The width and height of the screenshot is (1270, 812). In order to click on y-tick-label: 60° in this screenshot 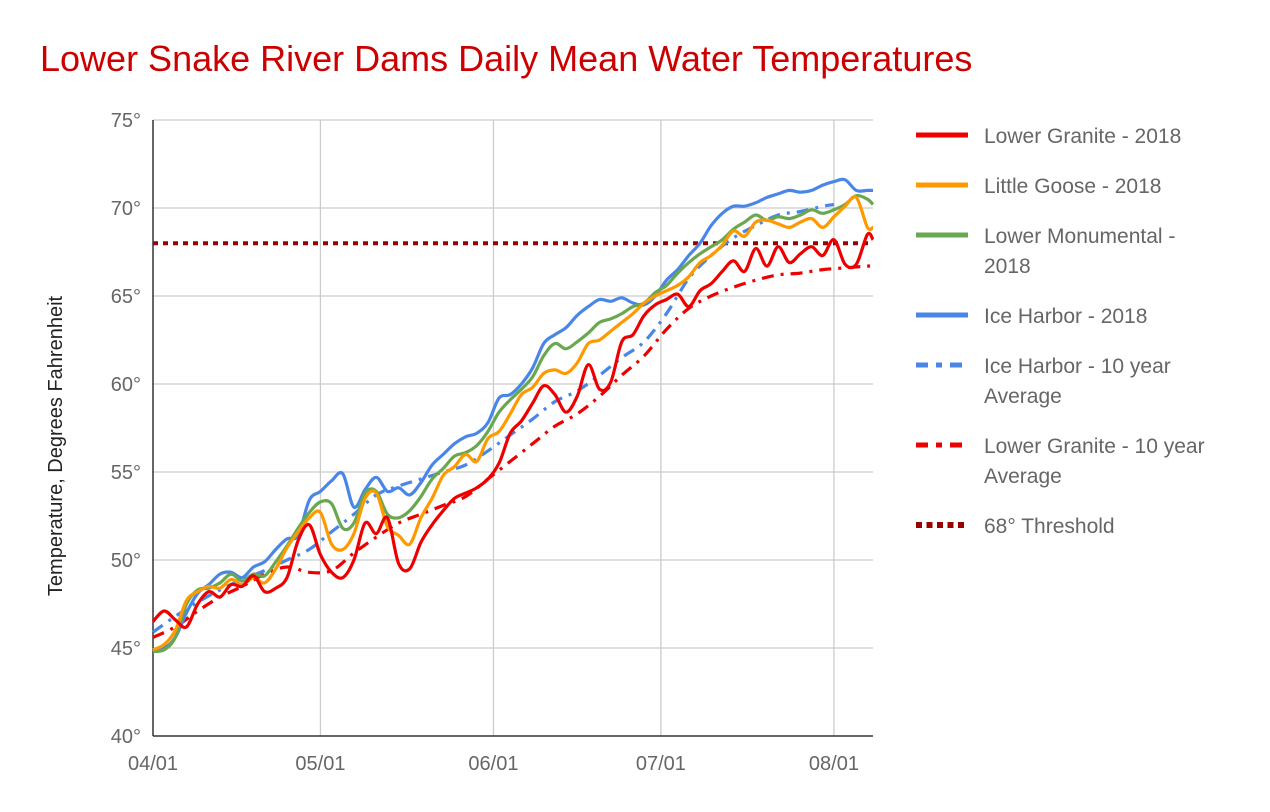, I will do `click(126, 385)`.